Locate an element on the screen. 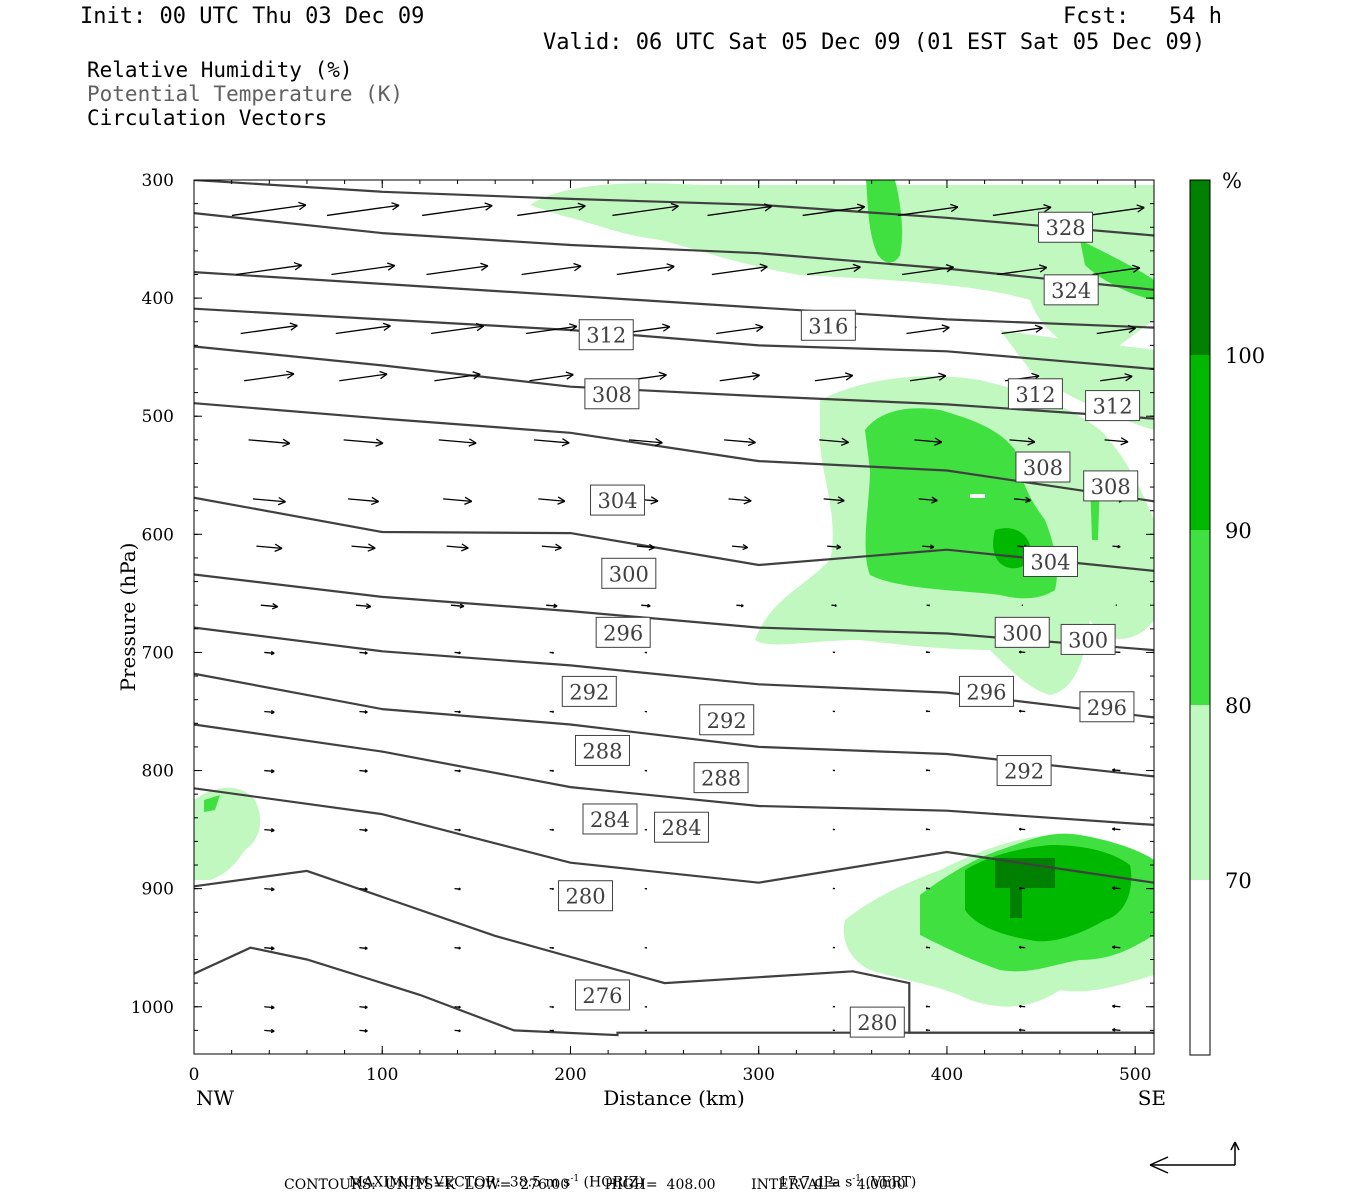  svg-text: 328 is located at coordinates (1065, 228).